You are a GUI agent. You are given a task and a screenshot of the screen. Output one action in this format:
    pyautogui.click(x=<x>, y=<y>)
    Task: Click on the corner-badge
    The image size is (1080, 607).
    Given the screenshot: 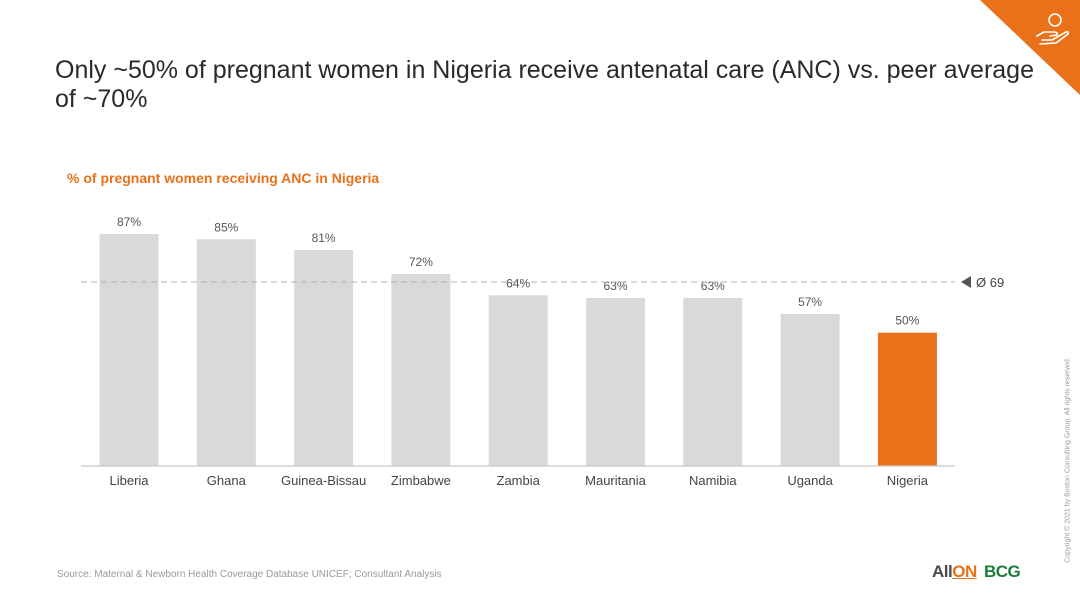 What is the action you would take?
    pyautogui.click(x=1030, y=47)
    